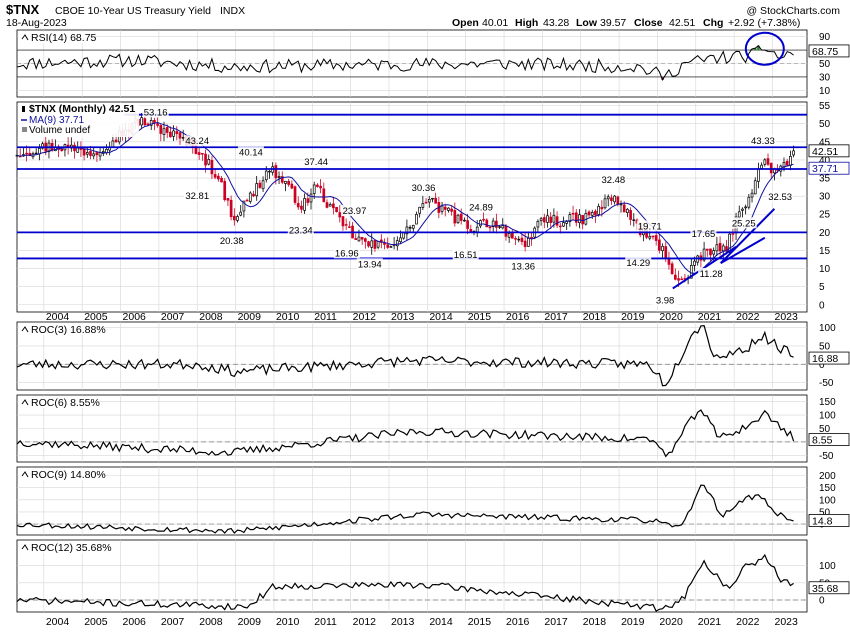  Describe the element at coordinates (59, 130) in the screenshot. I see `volume-legend-label: Volume undef` at that location.